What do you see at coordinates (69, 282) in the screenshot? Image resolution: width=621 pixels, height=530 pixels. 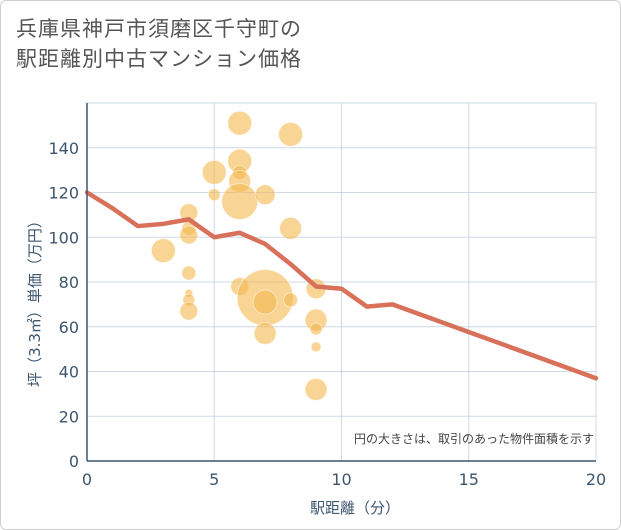 I see `y-tick-label: 80` at bounding box center [69, 282].